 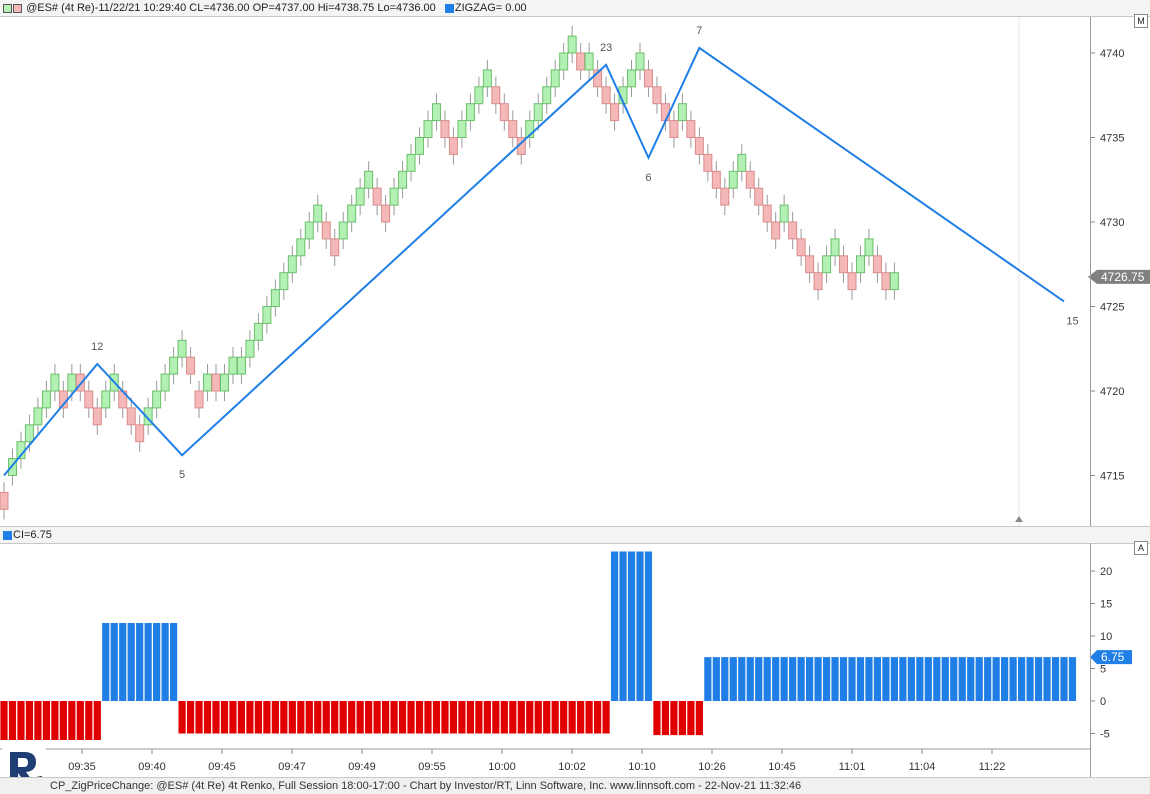 I want to click on time-tick-label: 11:04, so click(x=922, y=767).